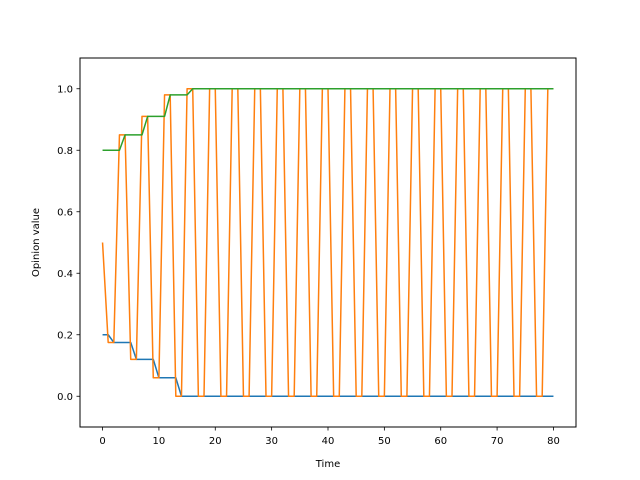 This screenshot has width=640, height=480. I want to click on x-tick-label: 10, so click(159, 441).